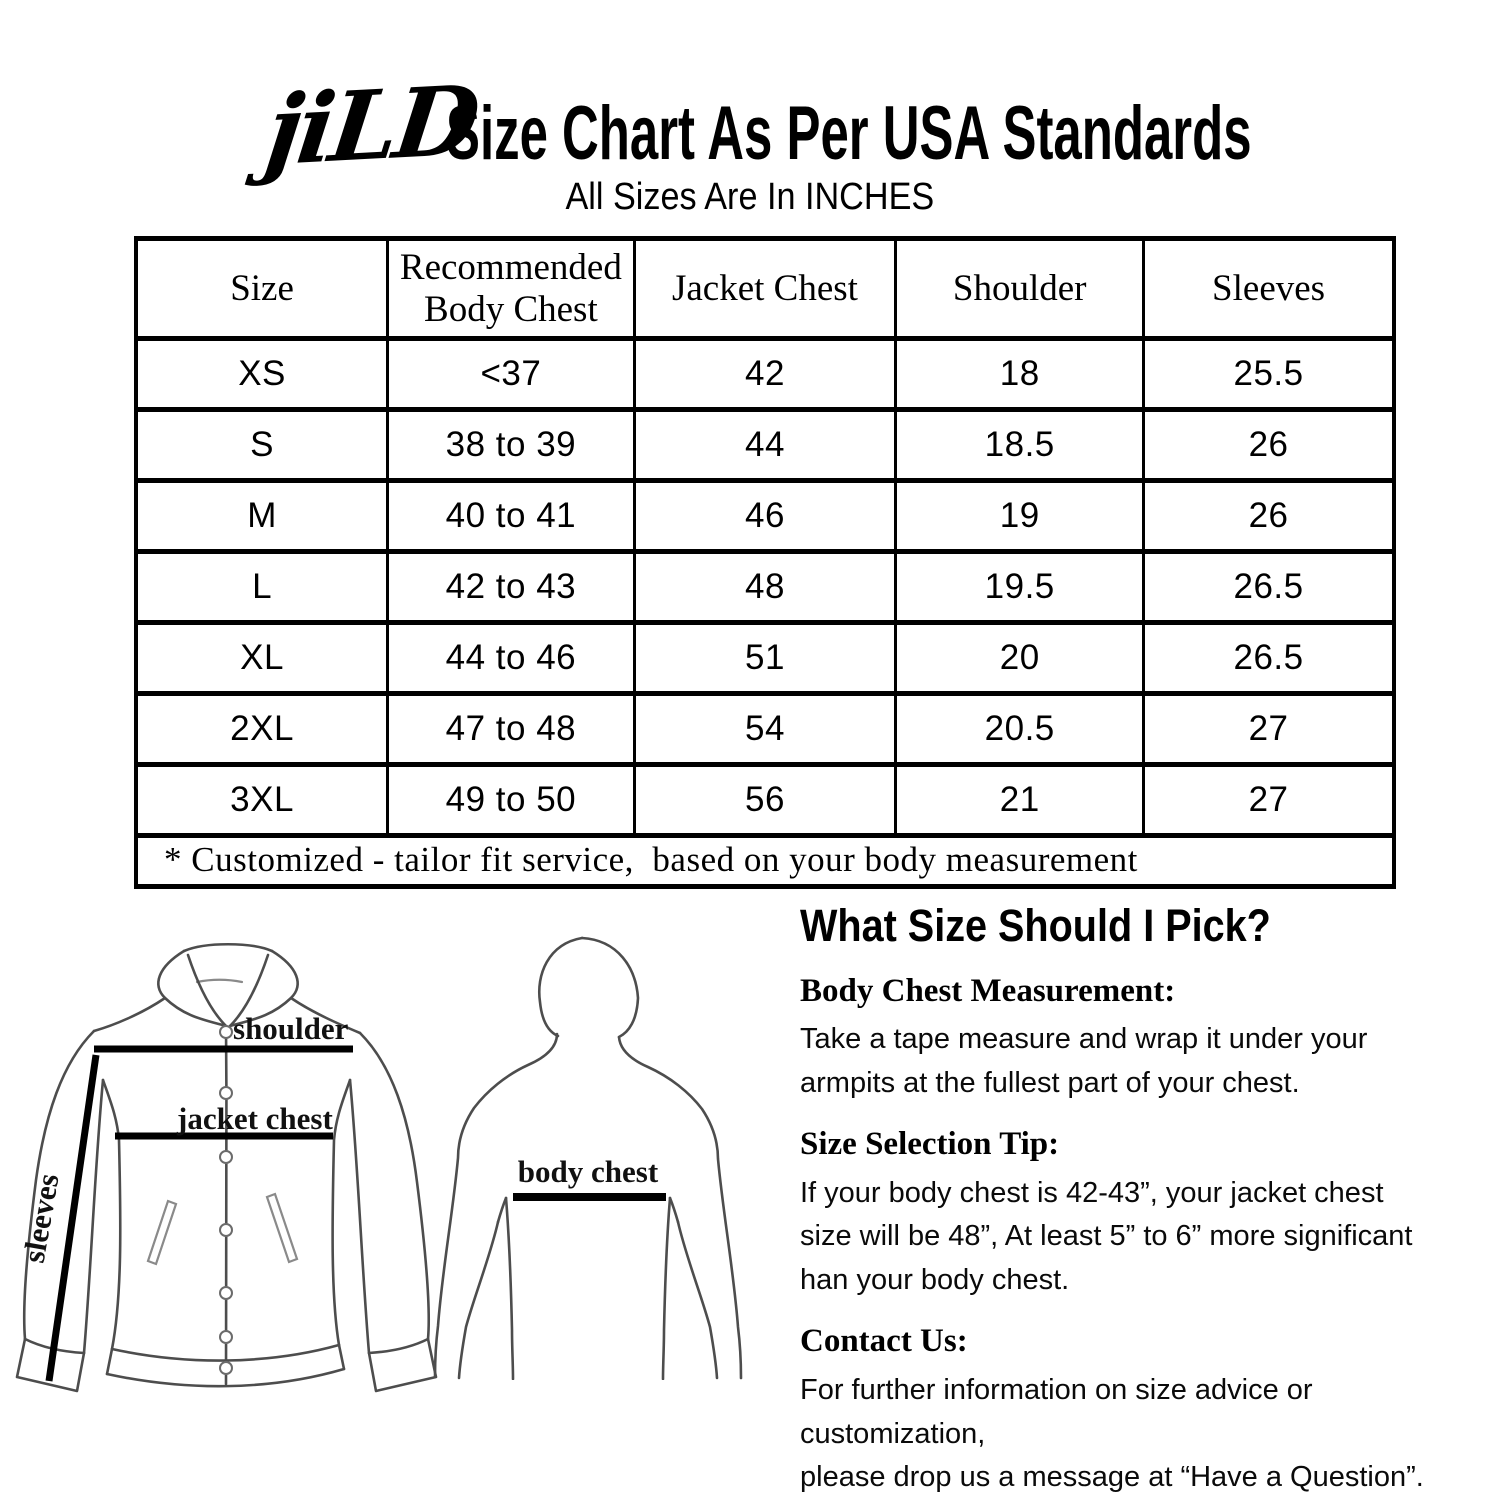 The height and width of the screenshot is (1500, 1500). Describe the element at coordinates (1020, 729) in the screenshot. I see `table-cell: 20.5` at that location.